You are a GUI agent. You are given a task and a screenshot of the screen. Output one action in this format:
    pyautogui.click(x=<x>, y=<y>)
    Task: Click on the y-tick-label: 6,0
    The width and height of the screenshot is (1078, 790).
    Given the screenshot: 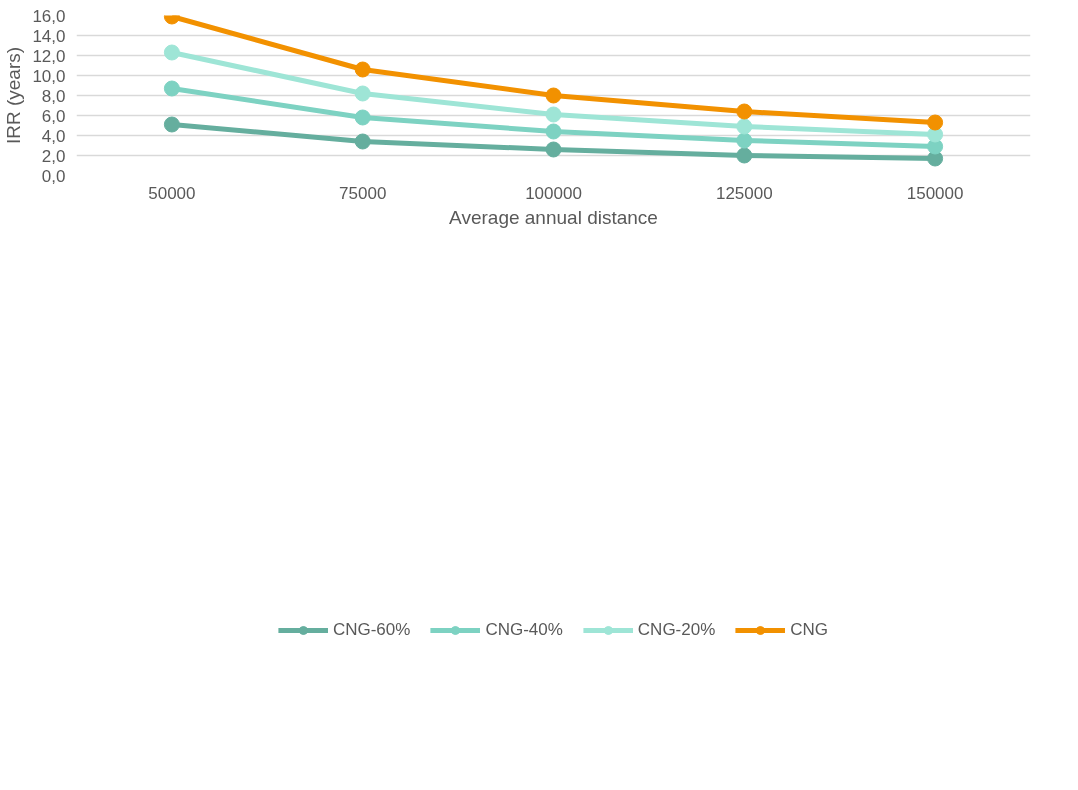 What is the action you would take?
    pyautogui.click(x=53, y=116)
    